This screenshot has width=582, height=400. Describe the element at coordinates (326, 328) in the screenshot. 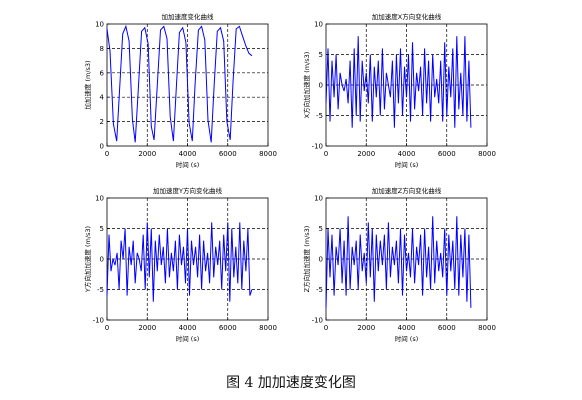

I see `plot4-x-tick-label: 0` at that location.